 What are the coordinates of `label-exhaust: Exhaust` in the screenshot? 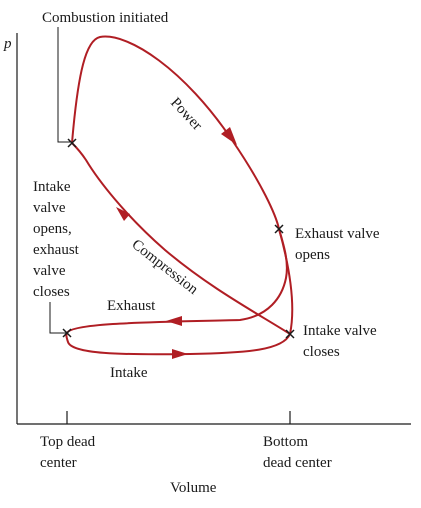 It's located at (131, 306).